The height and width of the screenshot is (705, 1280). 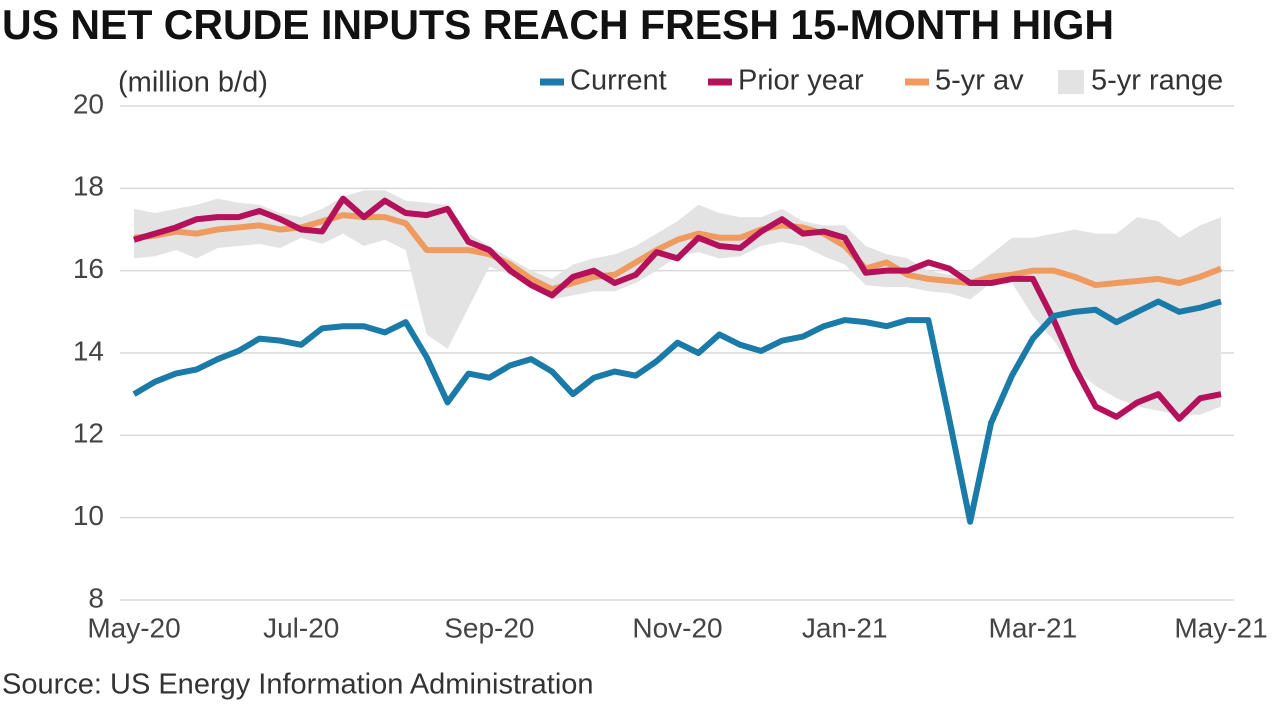 What do you see at coordinates (801, 81) in the screenshot?
I see `legend-label: Prior year` at bounding box center [801, 81].